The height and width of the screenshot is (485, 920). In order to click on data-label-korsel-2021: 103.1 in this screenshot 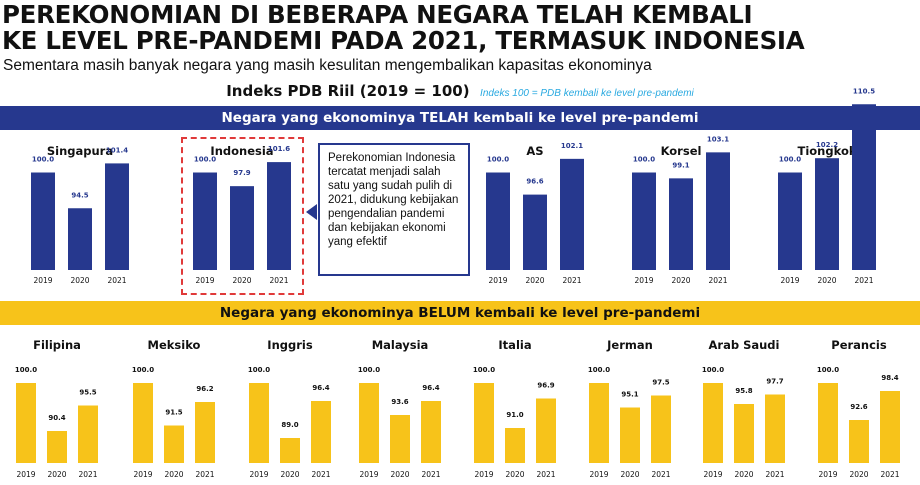, I will do `click(718, 139)`.